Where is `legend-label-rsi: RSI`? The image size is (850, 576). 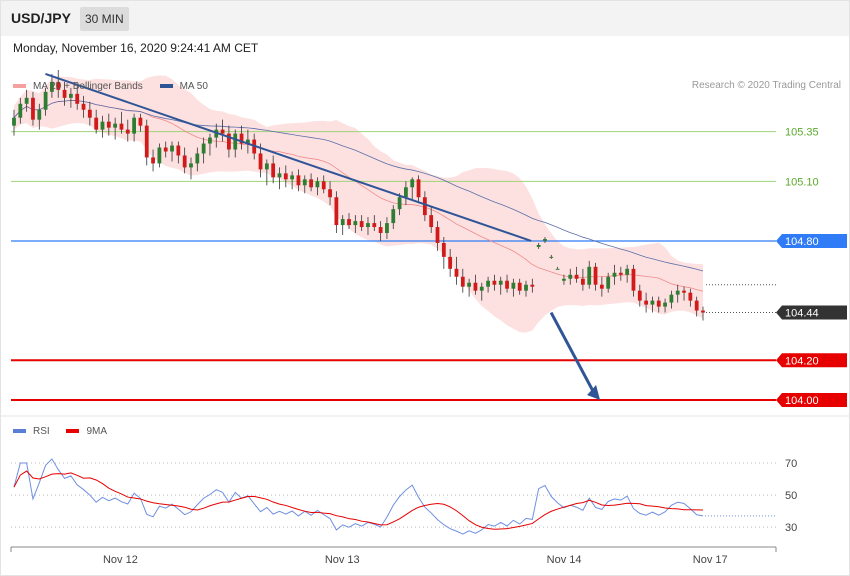 legend-label-rsi: RSI is located at coordinates (41, 431).